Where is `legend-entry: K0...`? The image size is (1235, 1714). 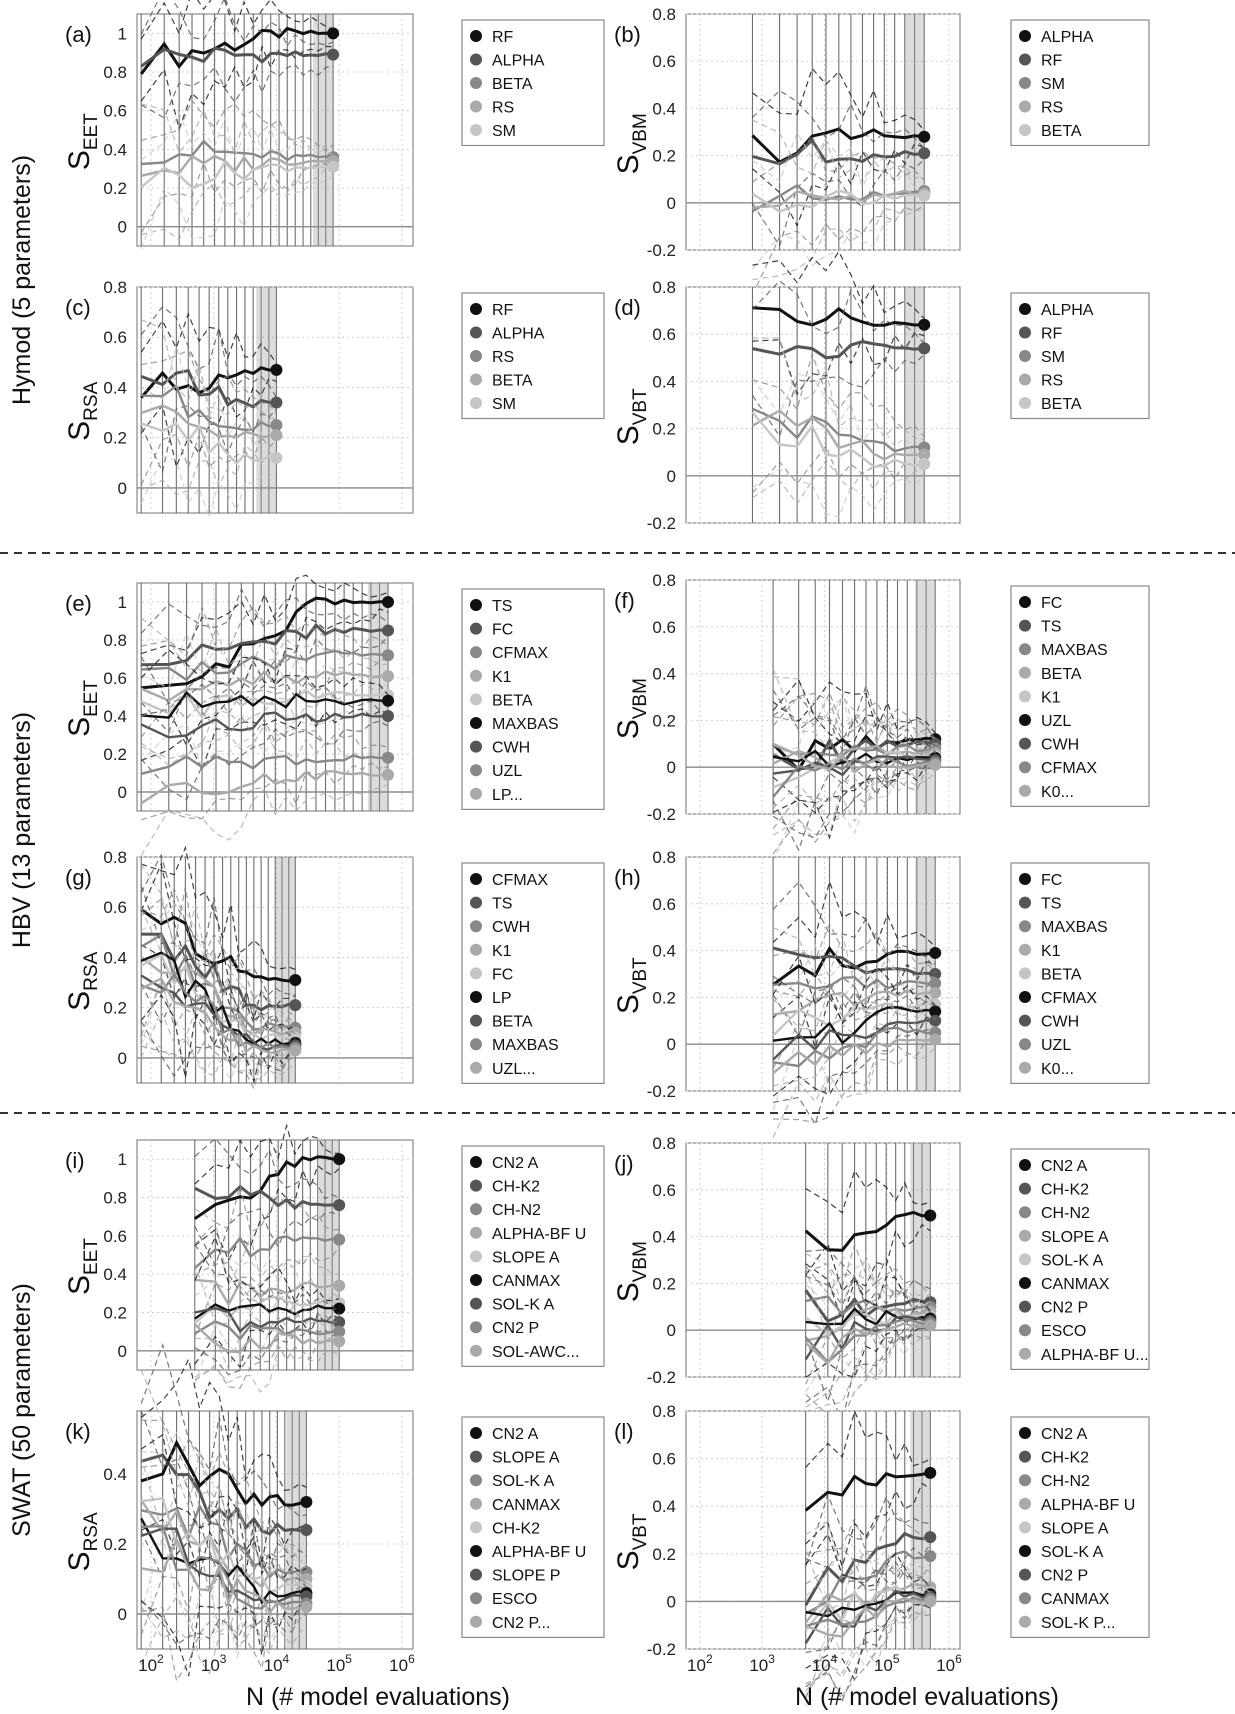
legend-entry: K0... is located at coordinates (1057, 792).